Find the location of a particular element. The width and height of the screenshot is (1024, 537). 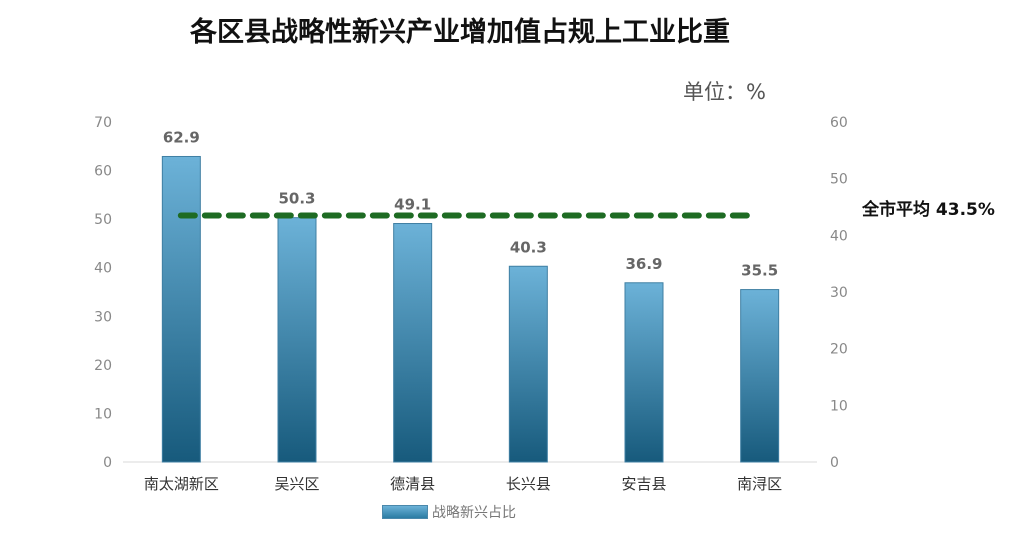

y-tick-label: 60 is located at coordinates (103, 172).